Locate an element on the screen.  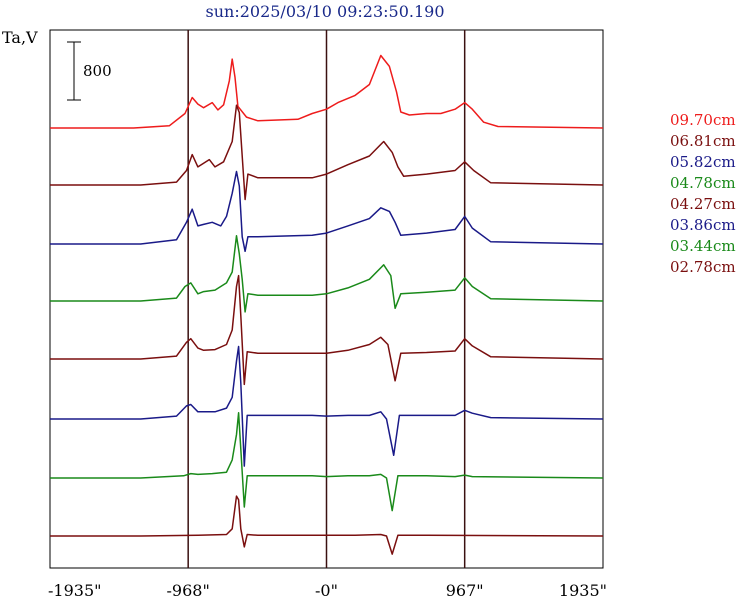
legend-entry-03-44cm: 03.44cm is located at coordinates (703, 246).